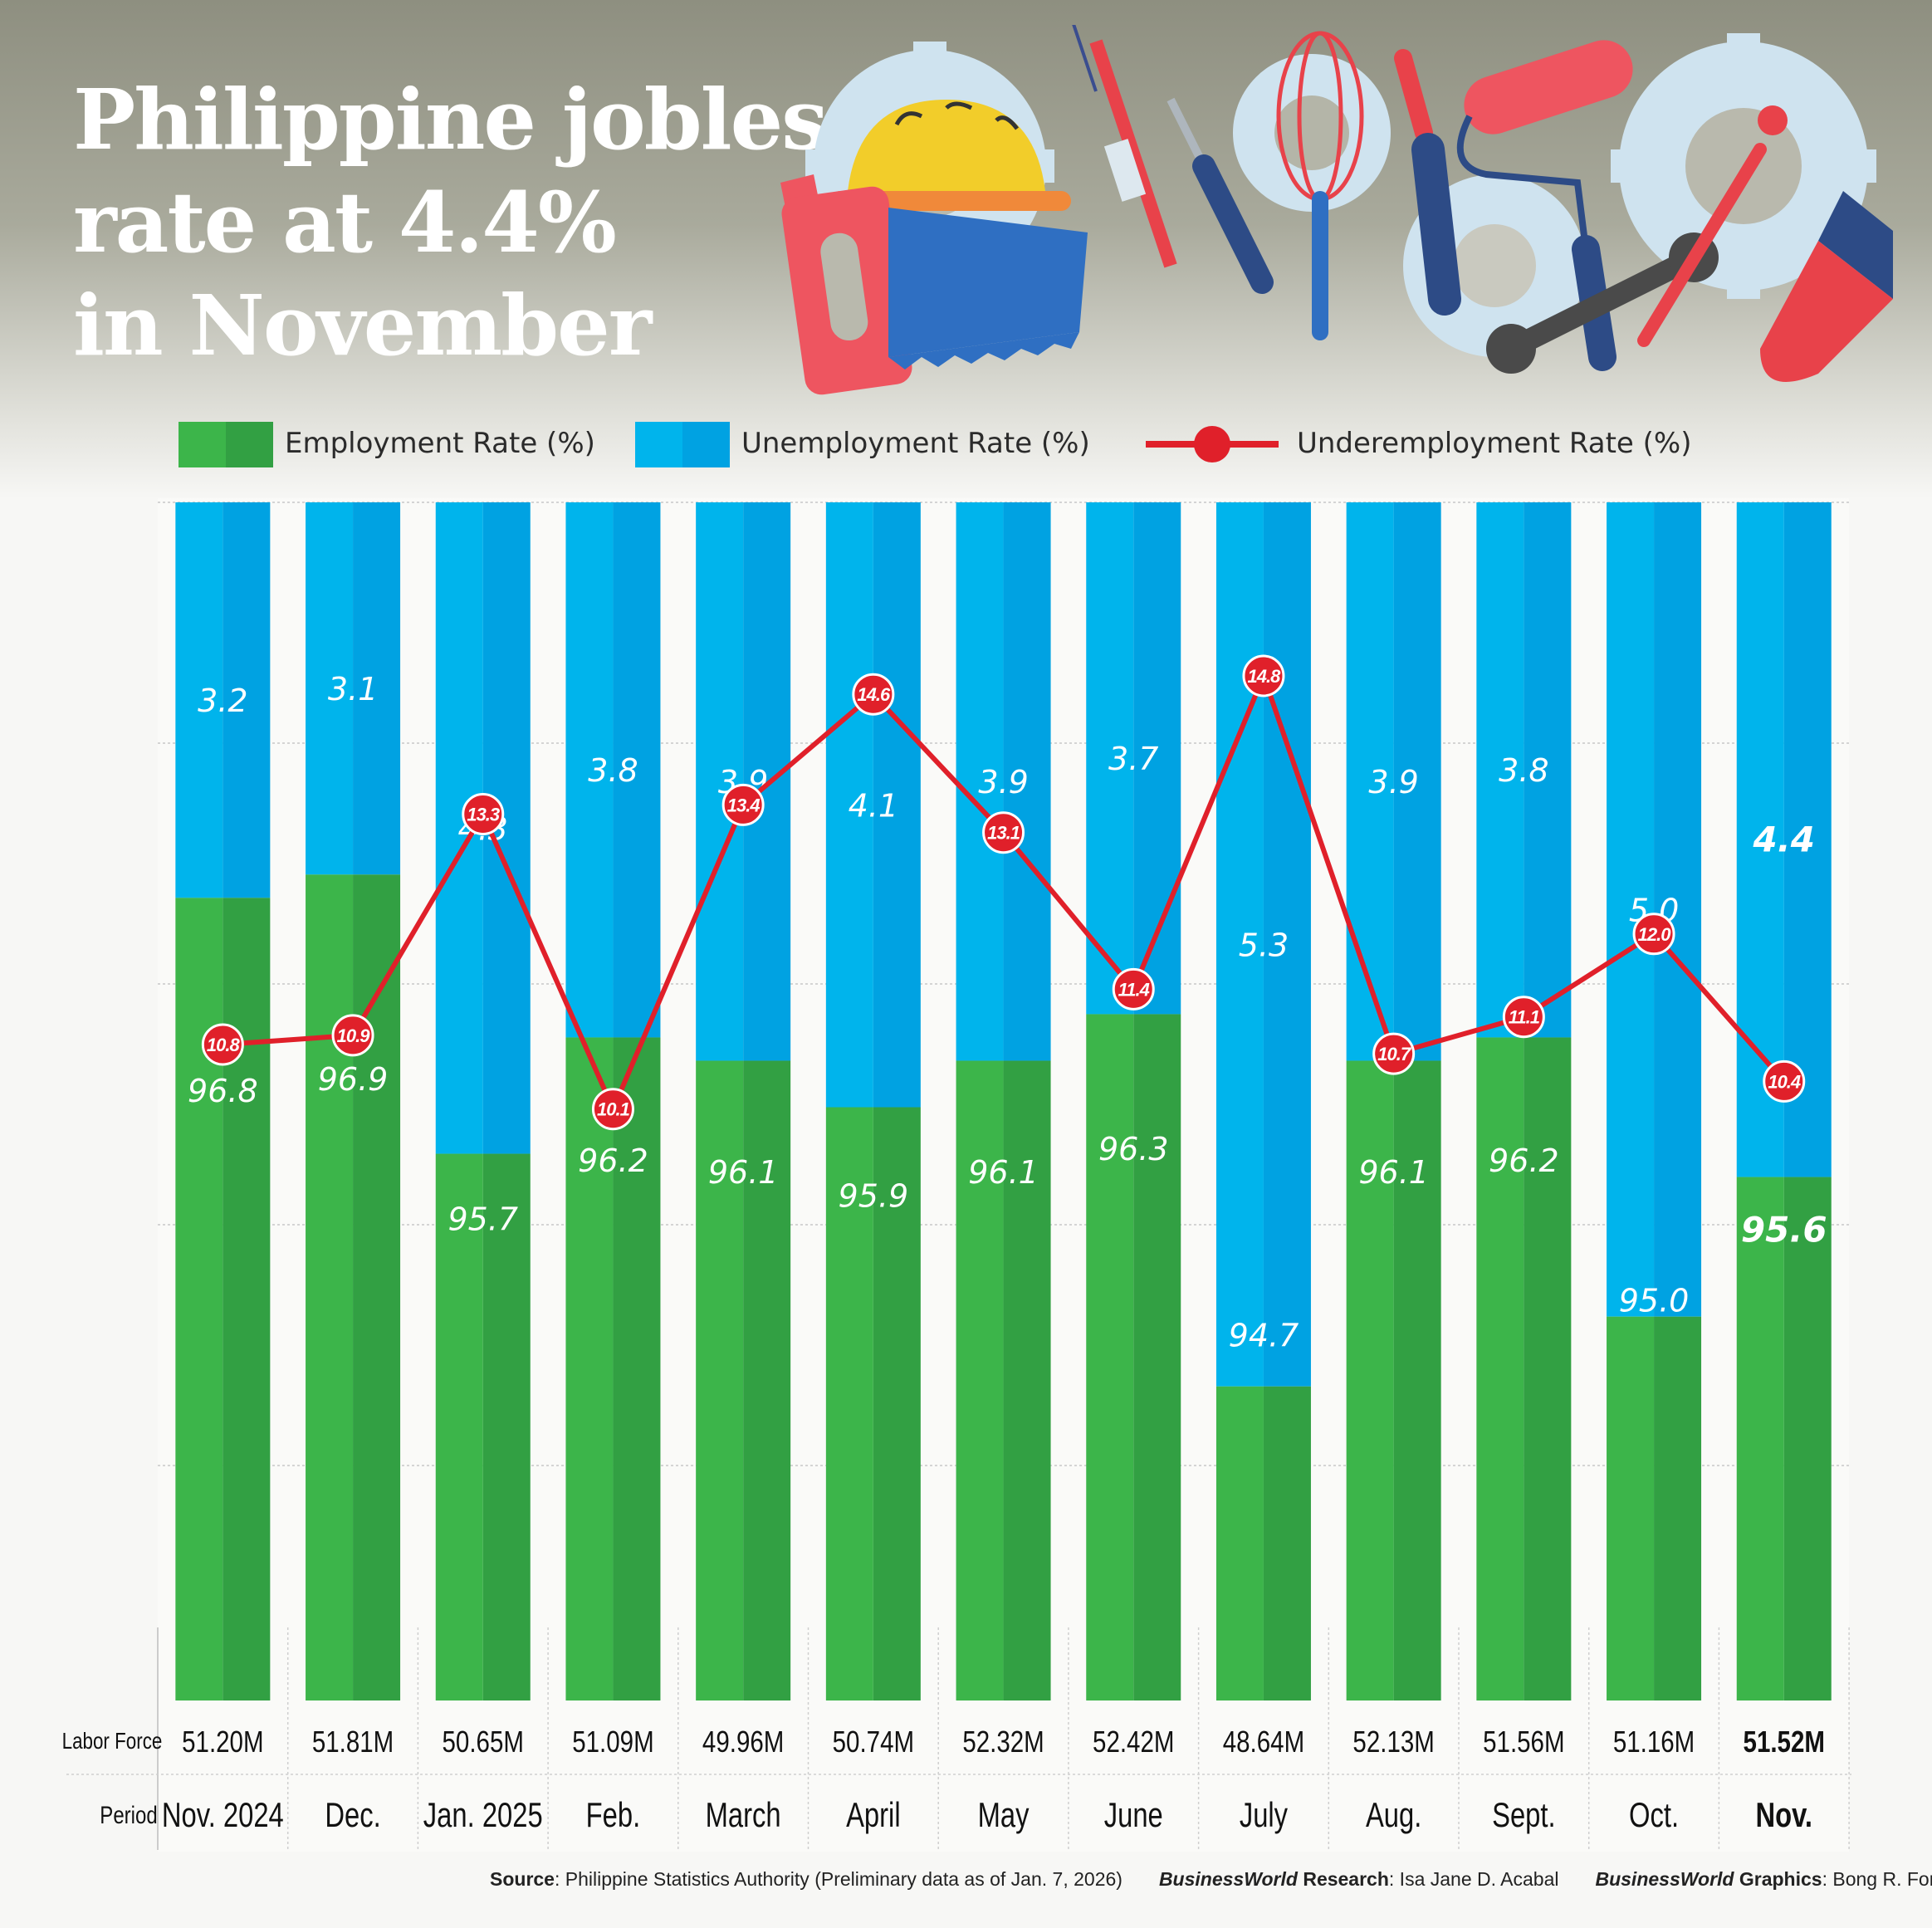  What do you see at coordinates (223, 1814) in the screenshot?
I see `period-label: Nov. 2024` at bounding box center [223, 1814].